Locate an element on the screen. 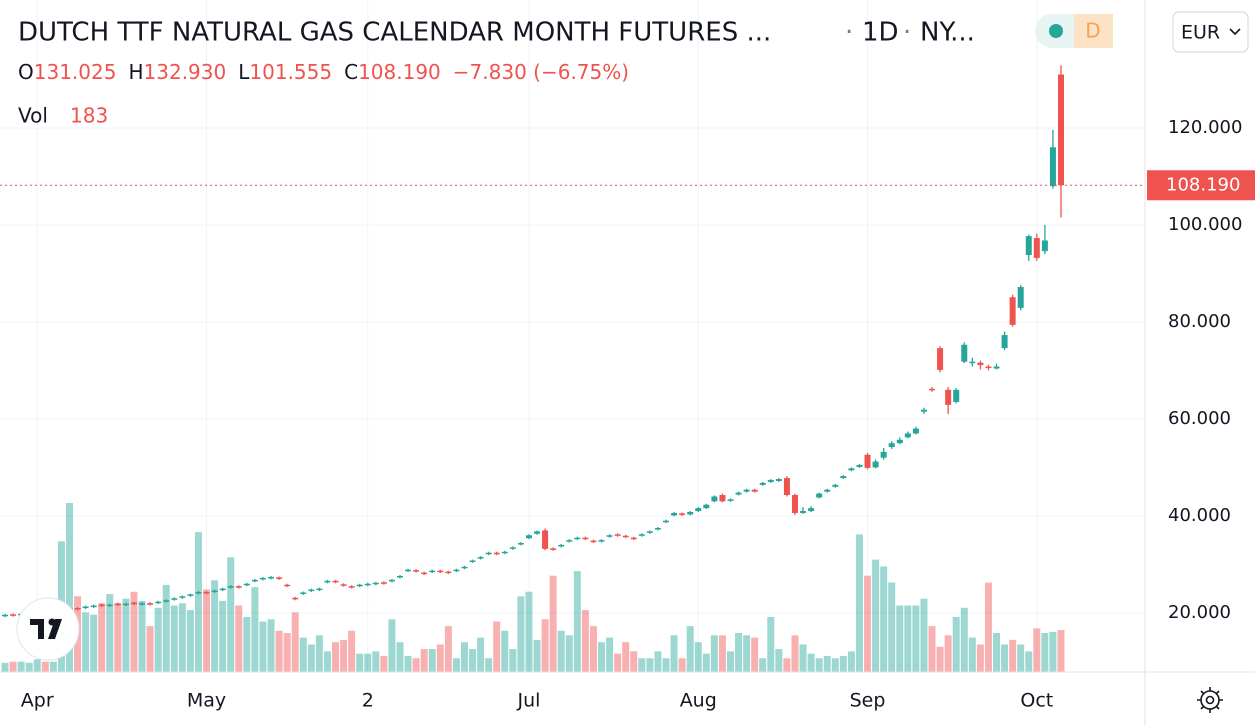  dropdown-arrow is located at coordinates (1235, 32).